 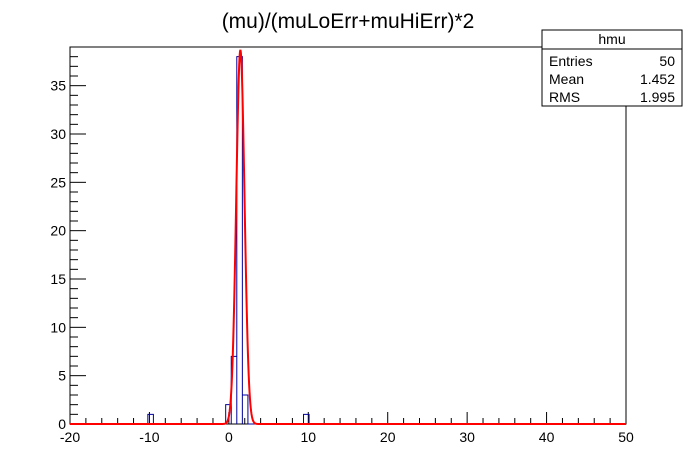 I want to click on chart-title: (mu)/(muLoErr+muHiErr)*2, so click(x=348, y=21).